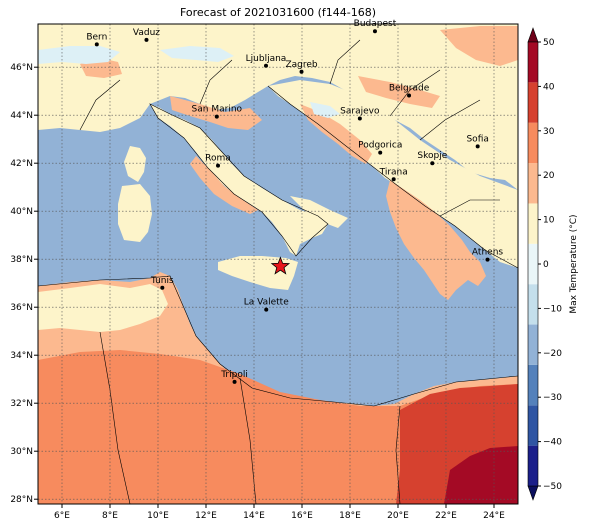  Describe the element at coordinates (360, 112) in the screenshot. I see `city-label: Sarajevo` at that location.